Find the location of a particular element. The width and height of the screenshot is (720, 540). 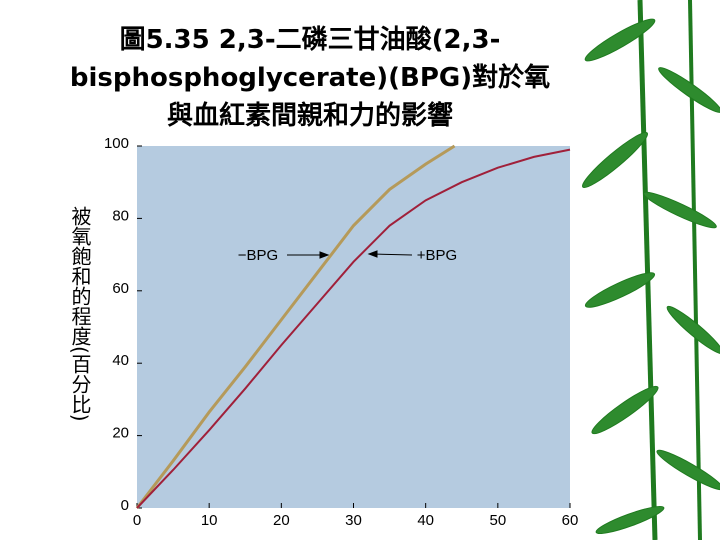

y-axis-label: 被氧飽和的程度(百分比) is located at coordinates (80, 314).